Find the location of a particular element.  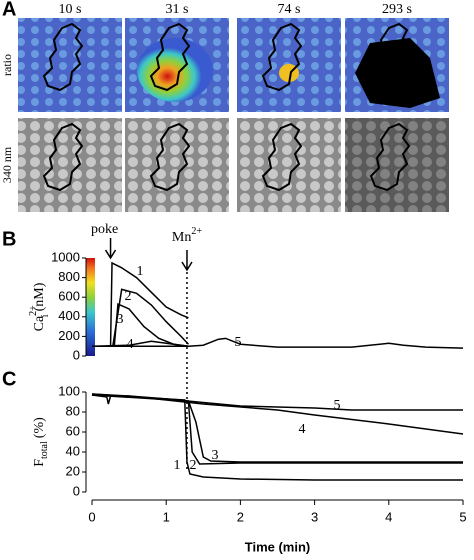

row-label: 340 nm is located at coordinates (7, 164).